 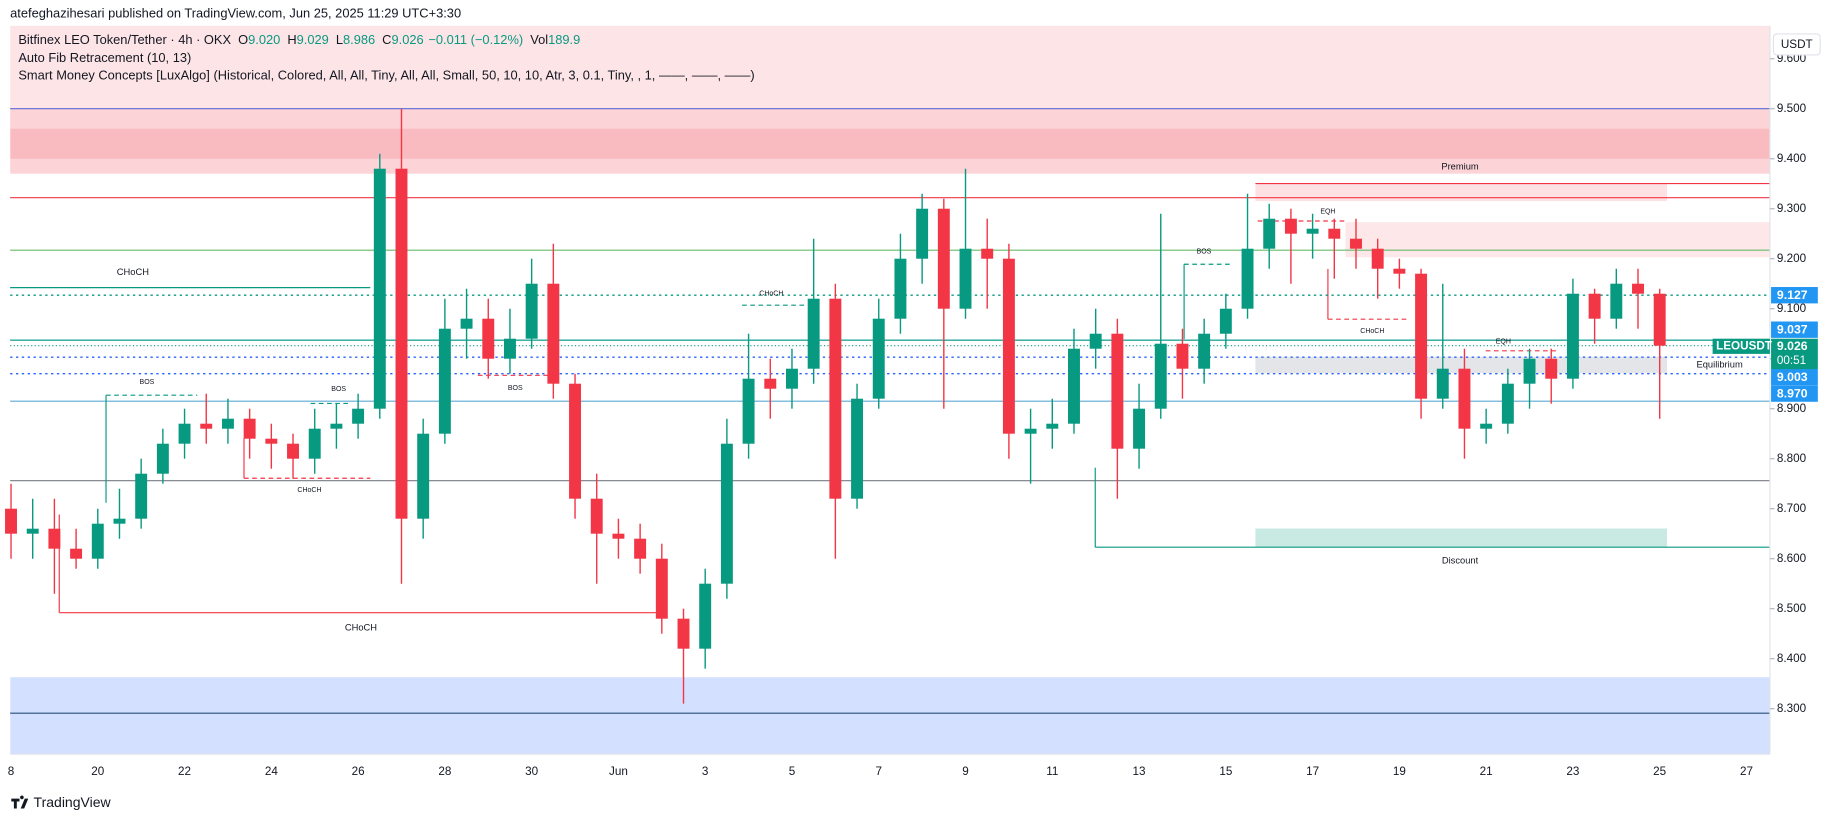 What do you see at coordinates (618, 771) in the screenshot?
I see `x-tick-label: Jun` at bounding box center [618, 771].